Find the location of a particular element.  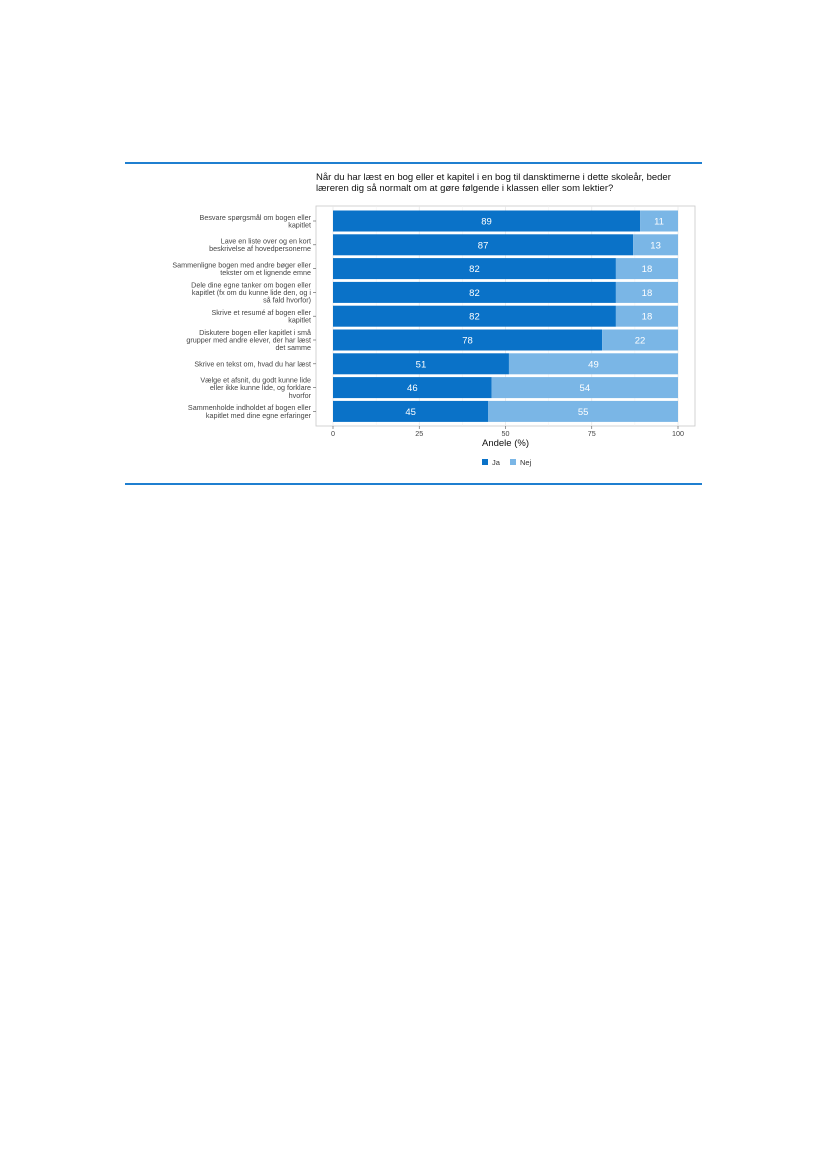

category-label: Besvare spørgsmål om bogen eller kapitlet is located at coordinates (256, 221).